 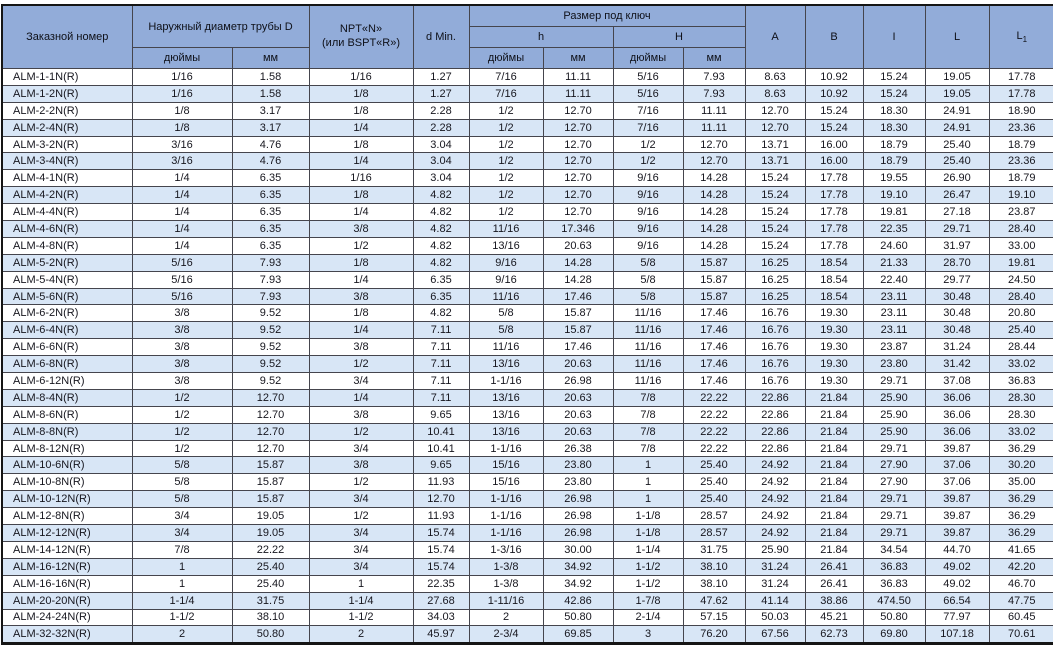 I want to click on value-cell: 1, so click(x=648, y=482).